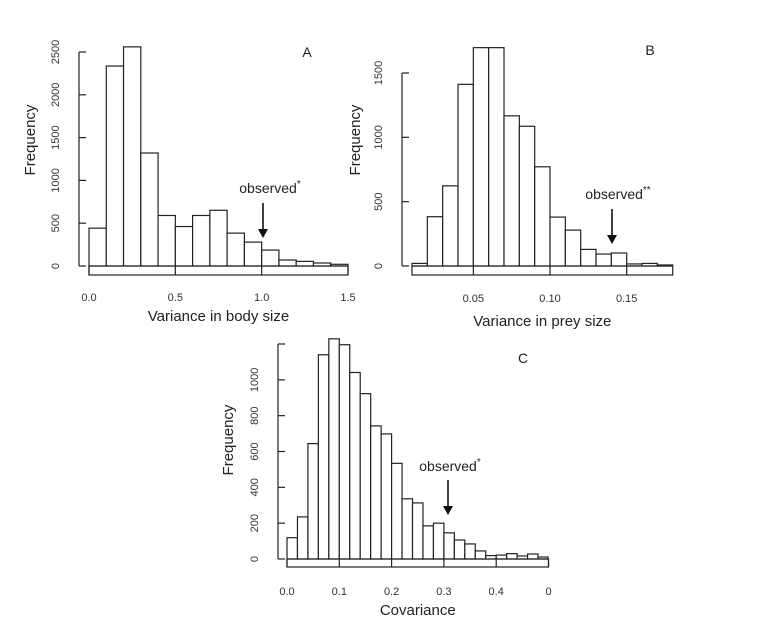 The width and height of the screenshot is (771, 625). What do you see at coordinates (418, 610) in the screenshot?
I see `x-axis-label: Covariance` at bounding box center [418, 610].